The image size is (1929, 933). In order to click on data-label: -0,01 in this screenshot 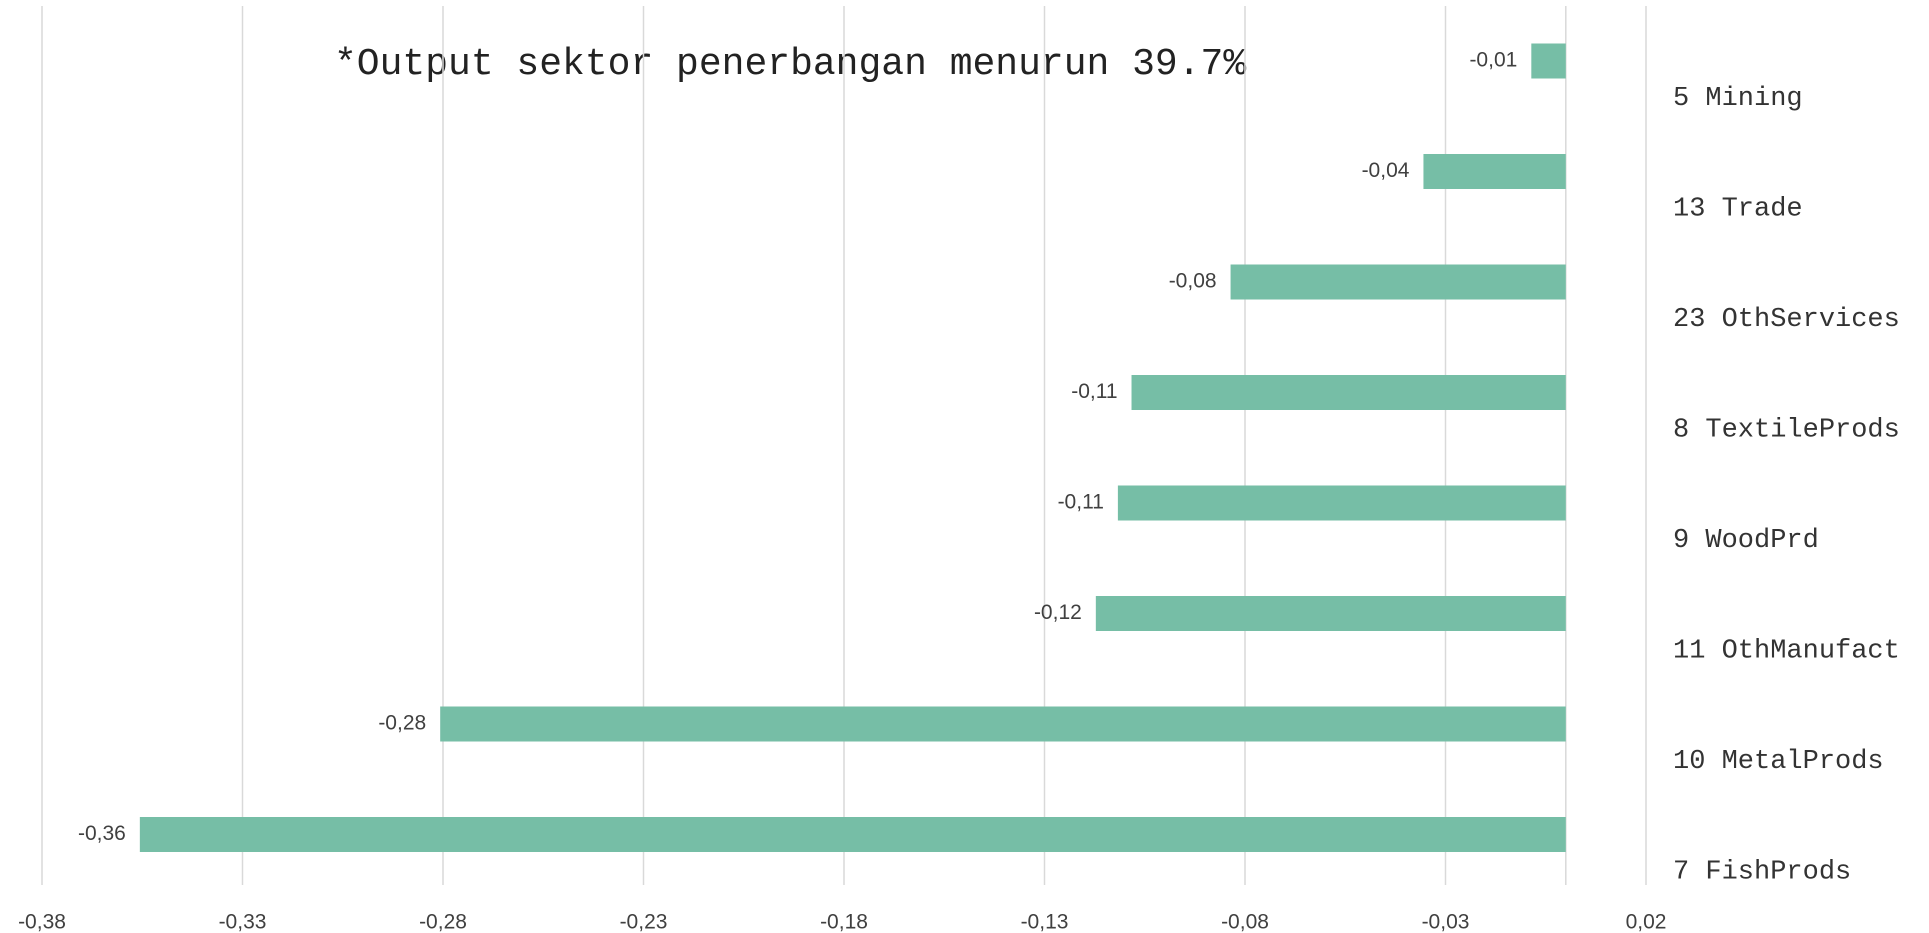, I will do `click(1493, 60)`.